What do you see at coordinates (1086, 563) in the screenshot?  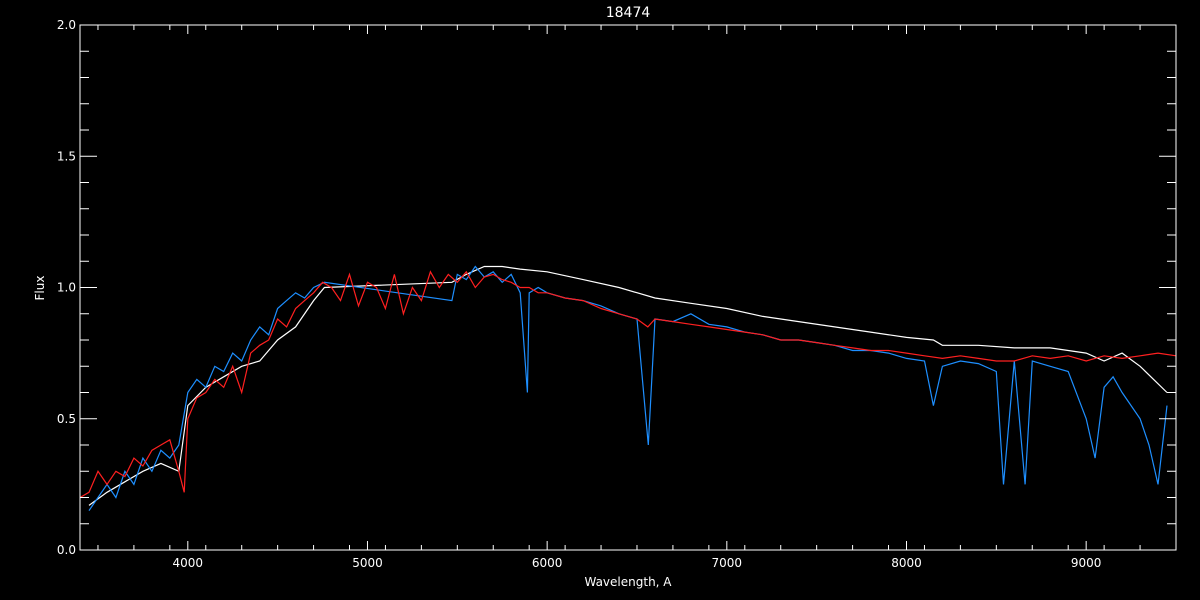 I see `x-tick-label: 9000` at bounding box center [1086, 563].